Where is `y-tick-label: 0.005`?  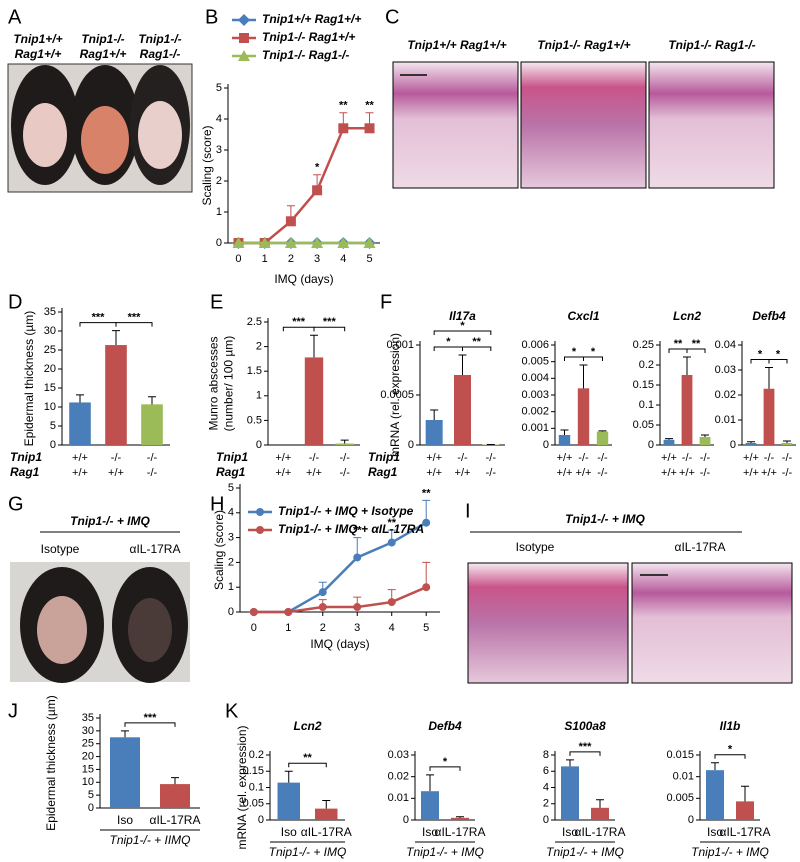
y-tick-label: 0.005 is located at coordinates (535, 362).